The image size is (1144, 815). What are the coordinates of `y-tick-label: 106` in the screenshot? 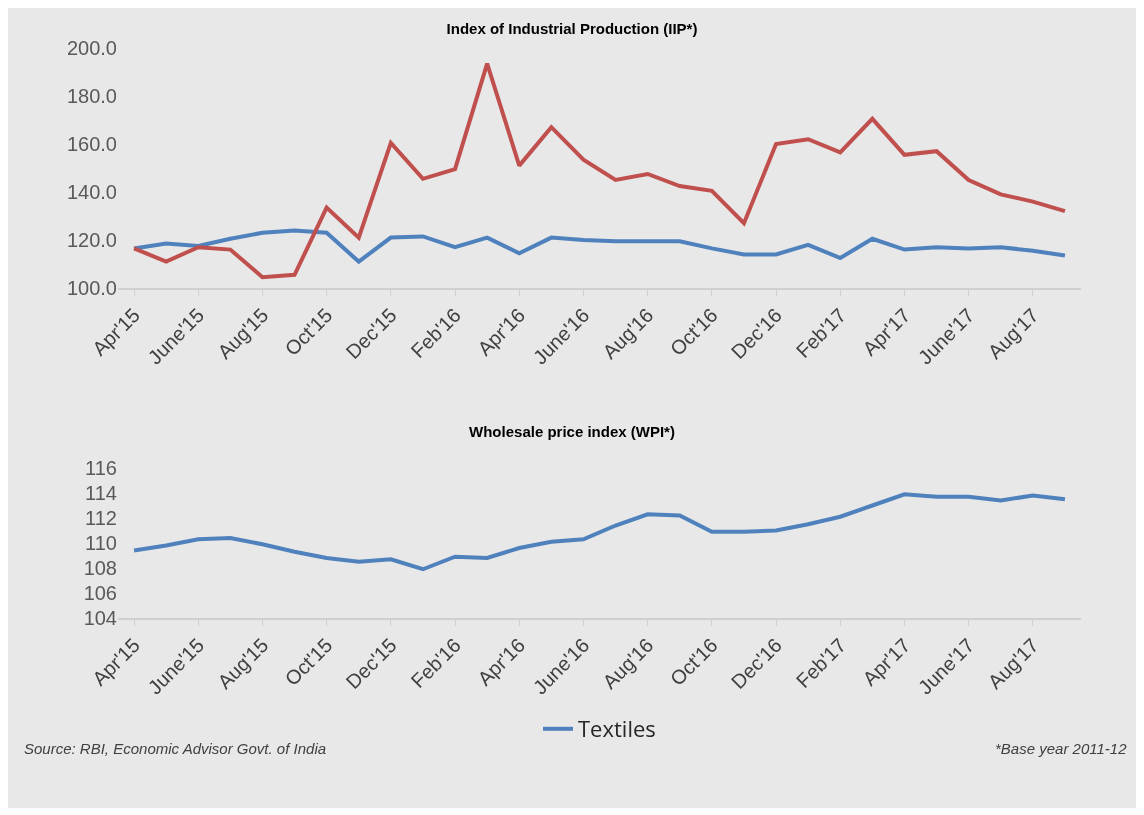 It's located at (100, 593).